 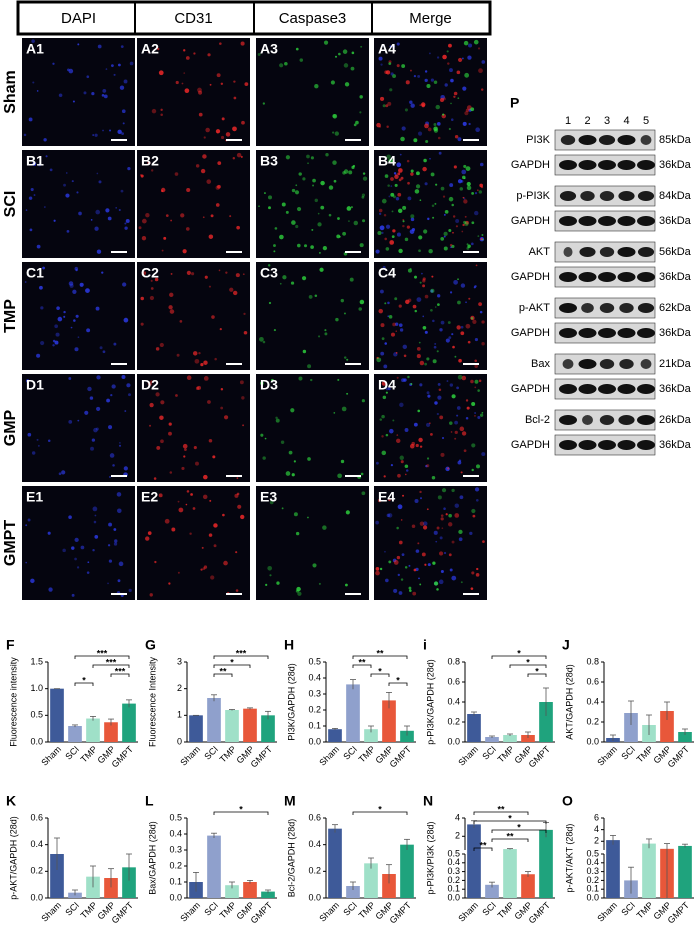 I want to click on y-tick-label: 0.0, so click(x=592, y=741).